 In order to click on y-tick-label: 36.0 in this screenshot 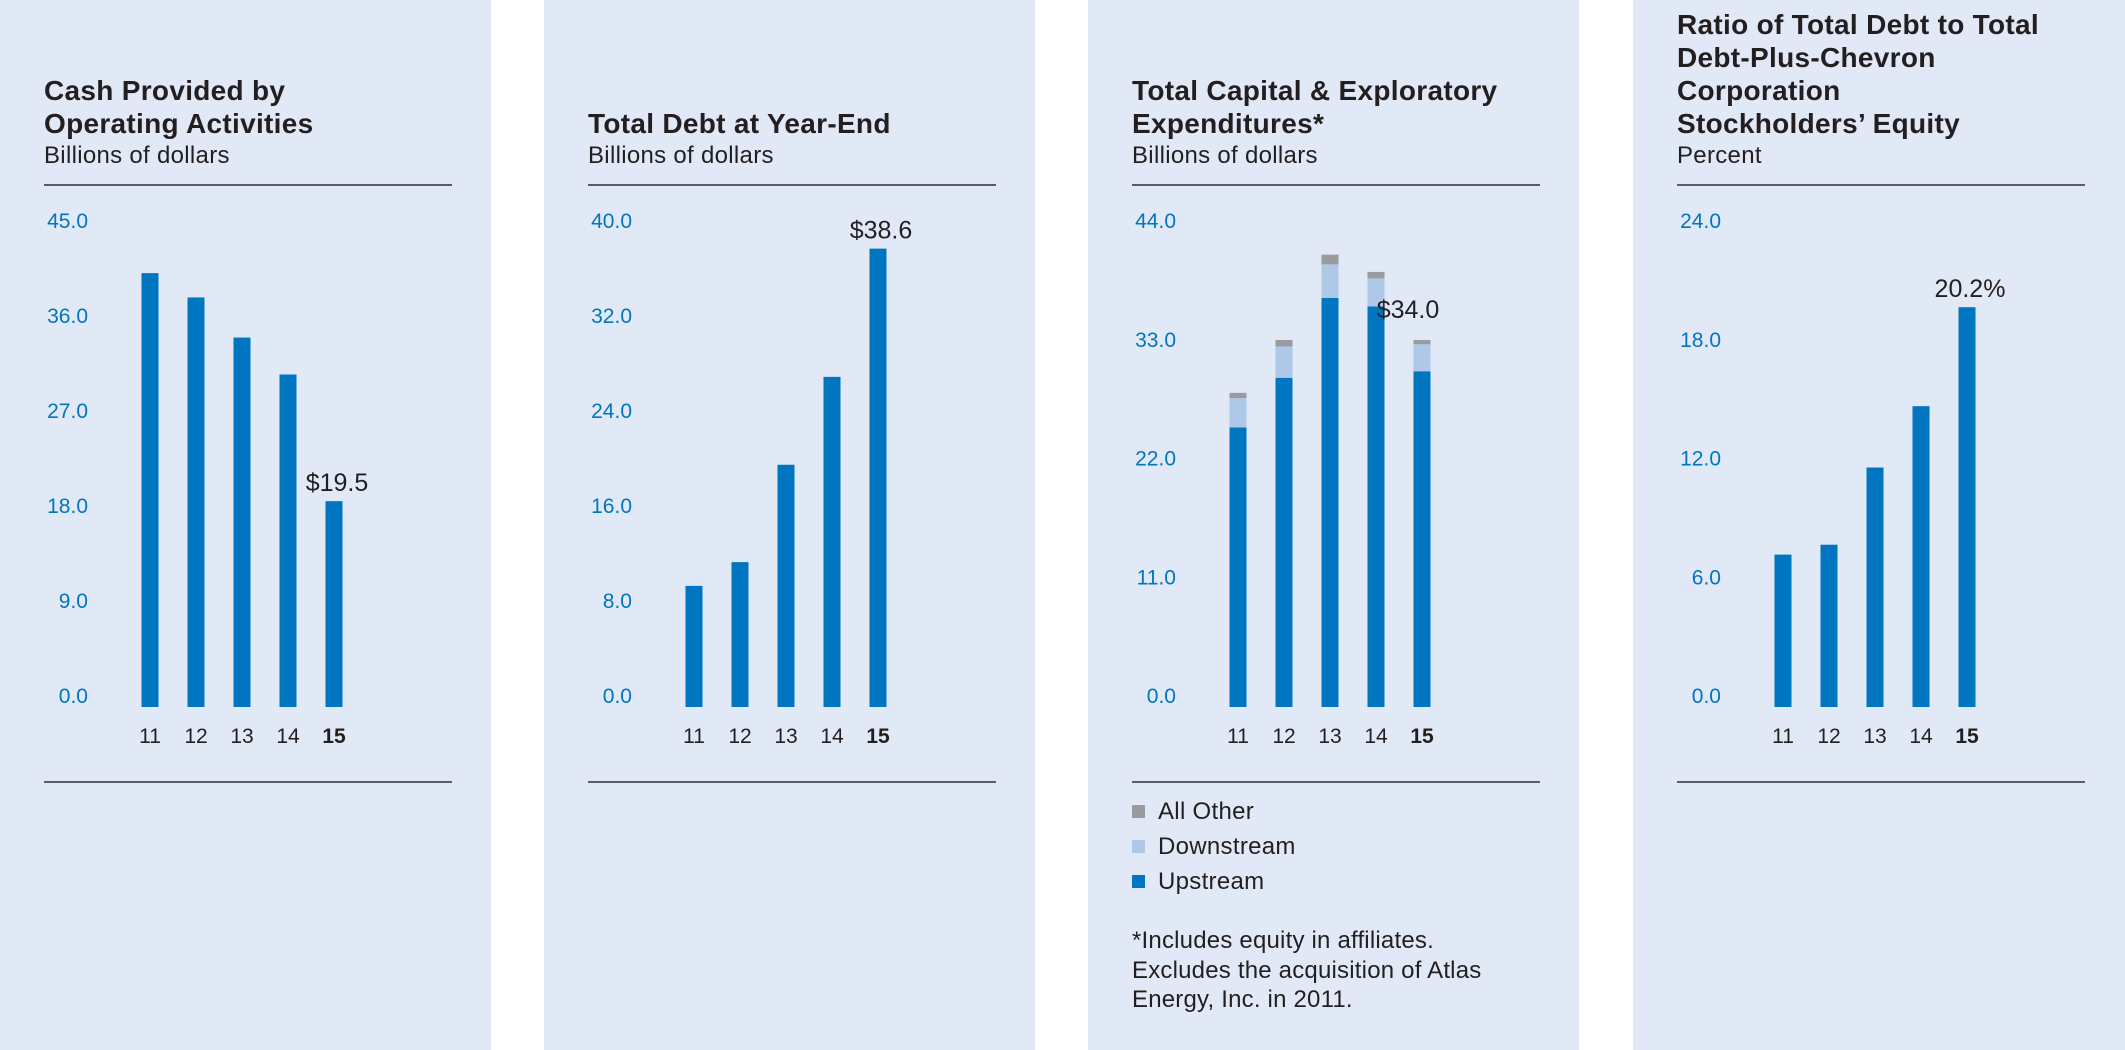, I will do `click(67, 316)`.